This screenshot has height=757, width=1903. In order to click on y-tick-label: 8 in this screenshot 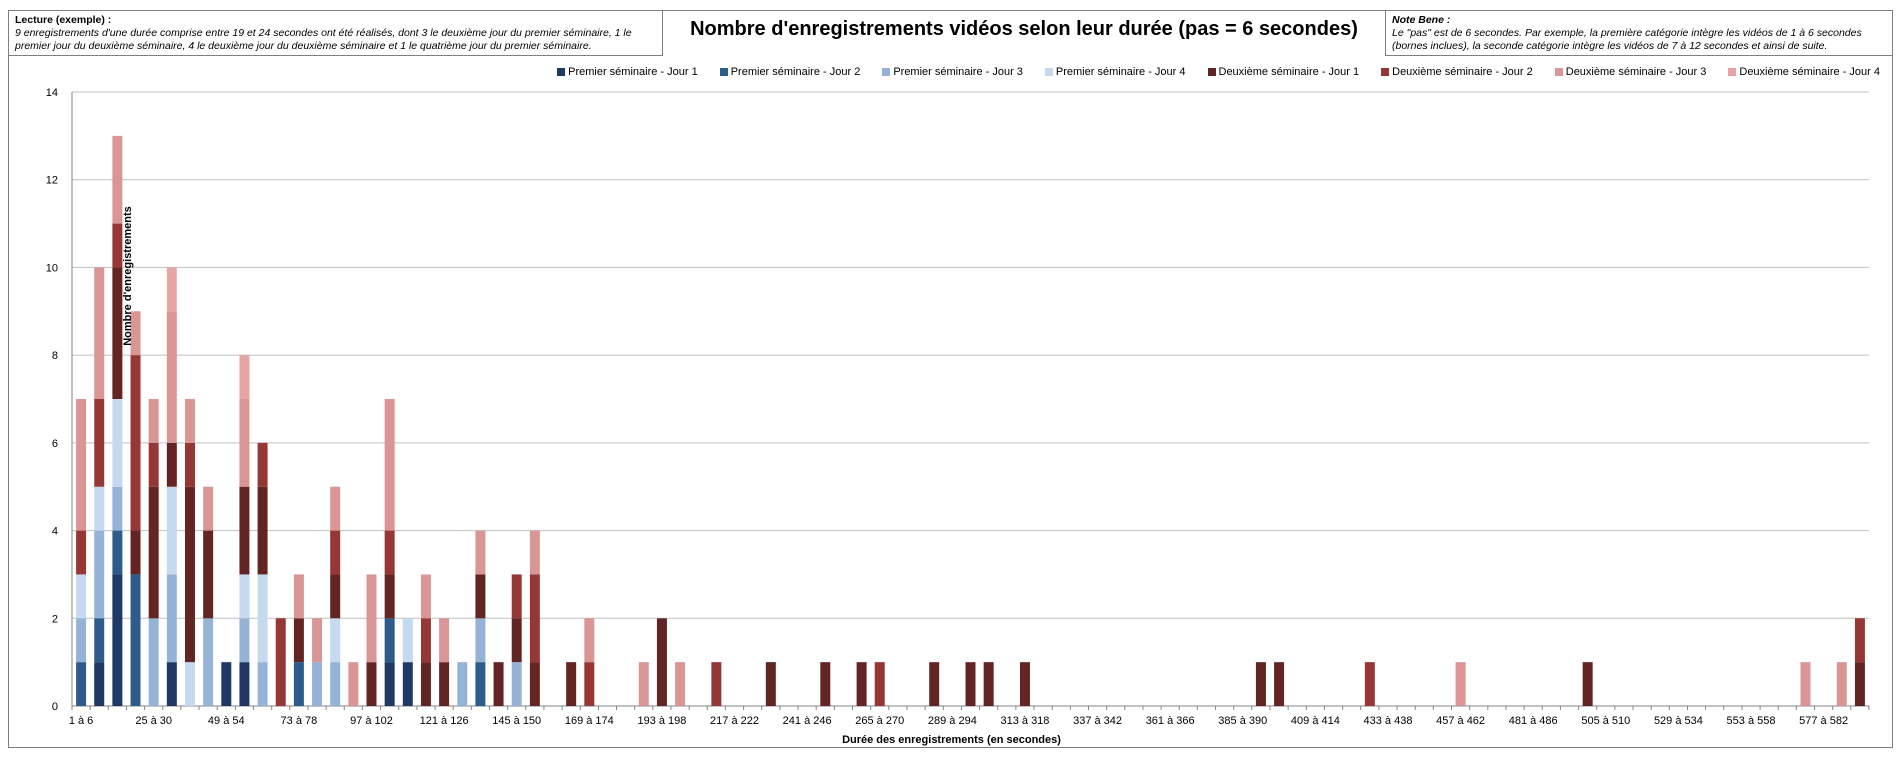, I will do `click(55, 356)`.